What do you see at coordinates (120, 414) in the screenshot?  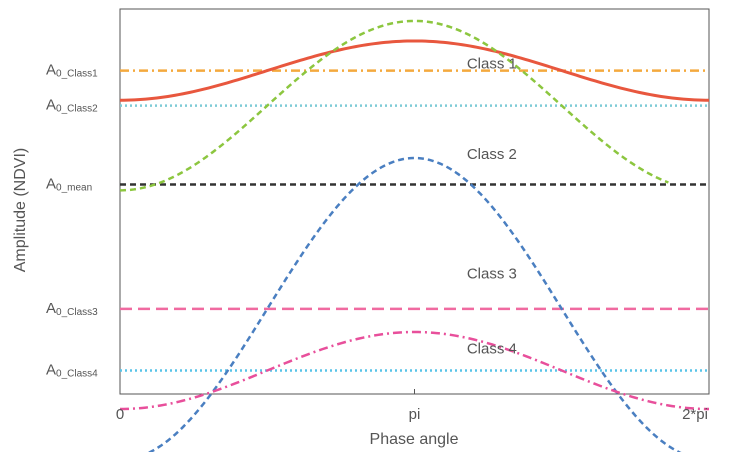 I see `x-tick-label-0: 0` at bounding box center [120, 414].